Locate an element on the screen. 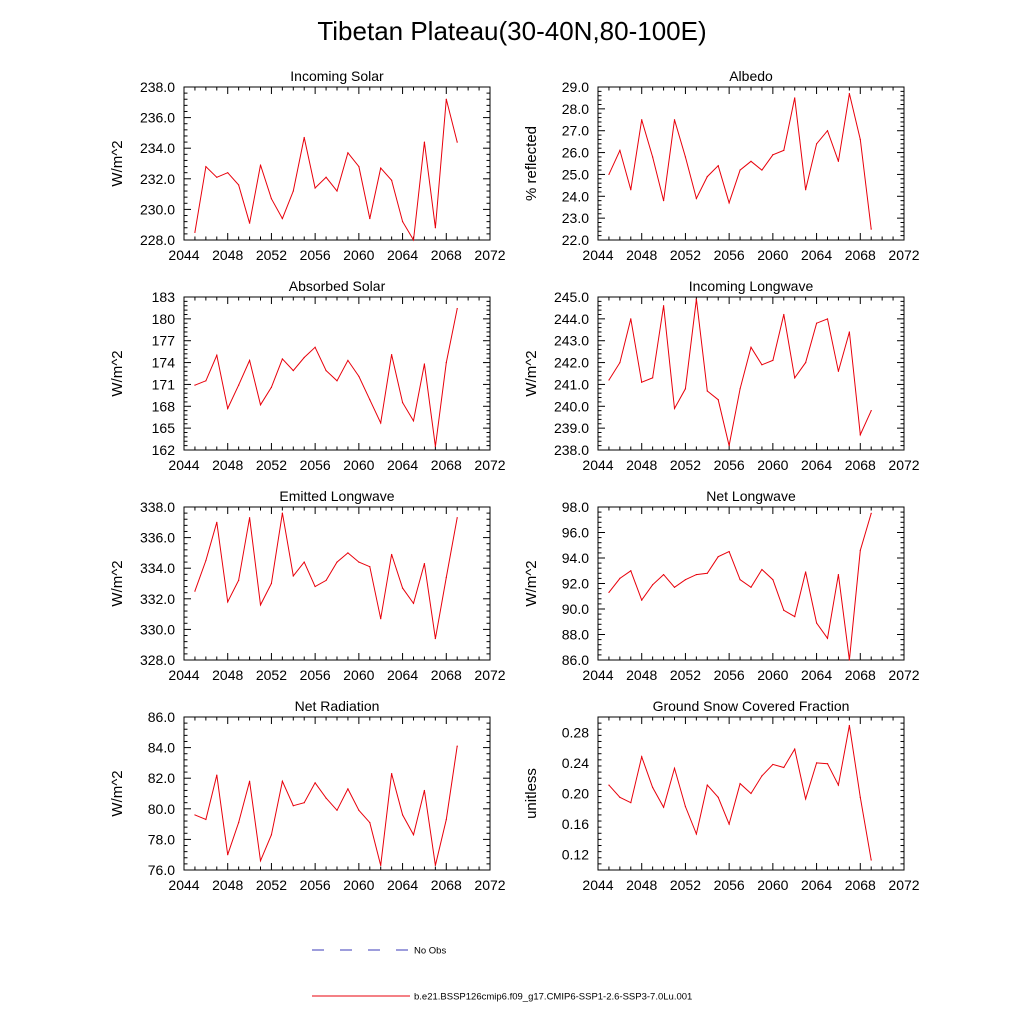 The height and width of the screenshot is (1024, 1024). x-tick-label: 2044 is located at coordinates (183, 255).